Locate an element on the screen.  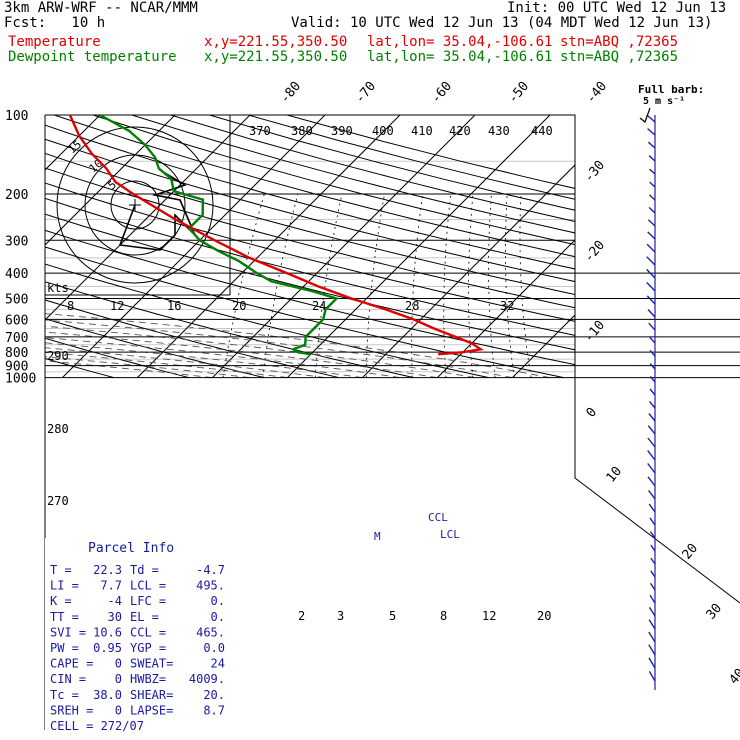
mixing-level-marker: M is located at coordinates (377, 536).